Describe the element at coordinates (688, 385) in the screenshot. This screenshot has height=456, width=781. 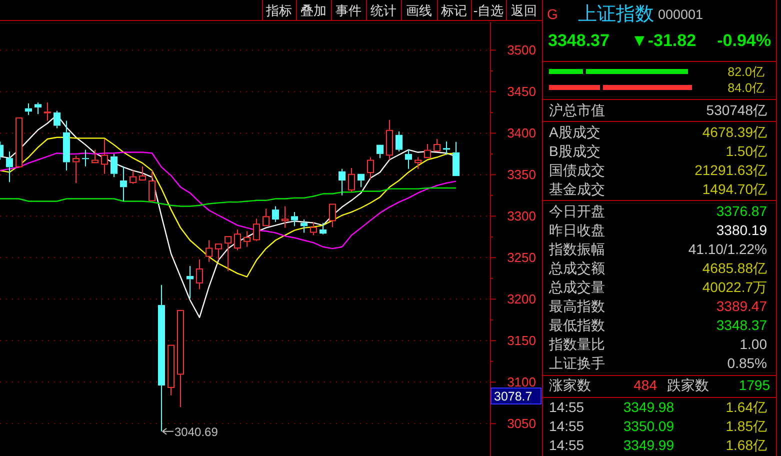
I see `text: 跌家数` at that location.